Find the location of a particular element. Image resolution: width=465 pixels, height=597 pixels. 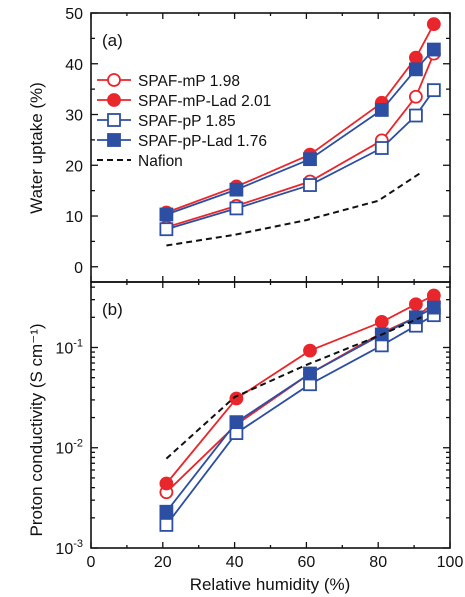

x-tick-label: 100 is located at coordinates (450, 562).